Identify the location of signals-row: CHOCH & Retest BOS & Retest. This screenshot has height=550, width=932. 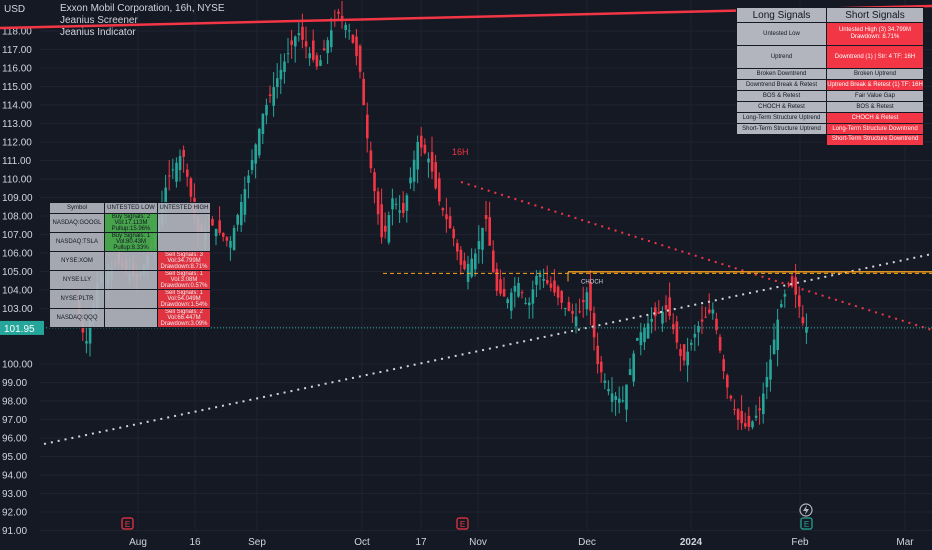
(830, 107).